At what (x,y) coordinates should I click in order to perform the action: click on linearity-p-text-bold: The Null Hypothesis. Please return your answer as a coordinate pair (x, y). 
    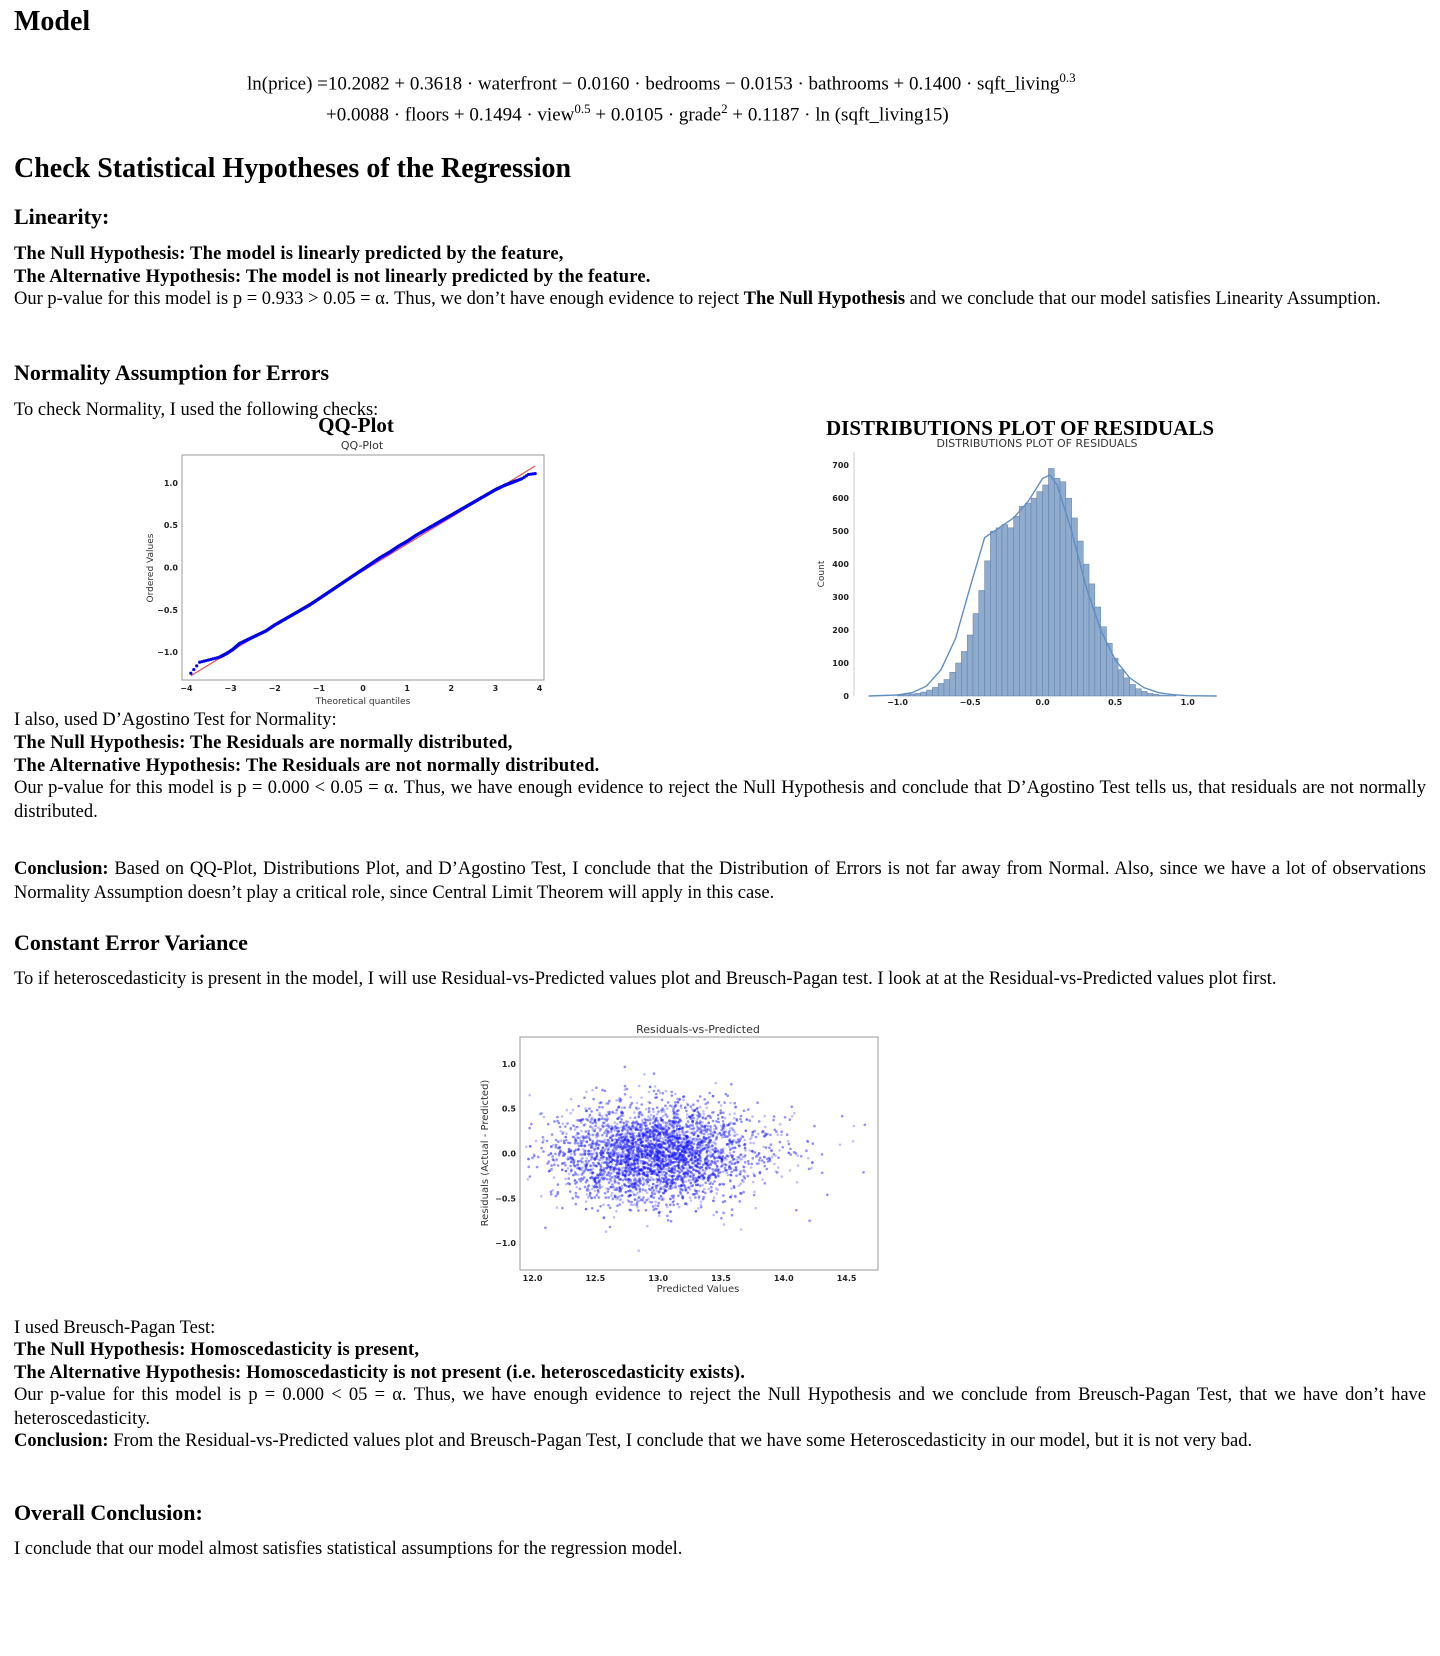
    Looking at the image, I should click on (824, 299).